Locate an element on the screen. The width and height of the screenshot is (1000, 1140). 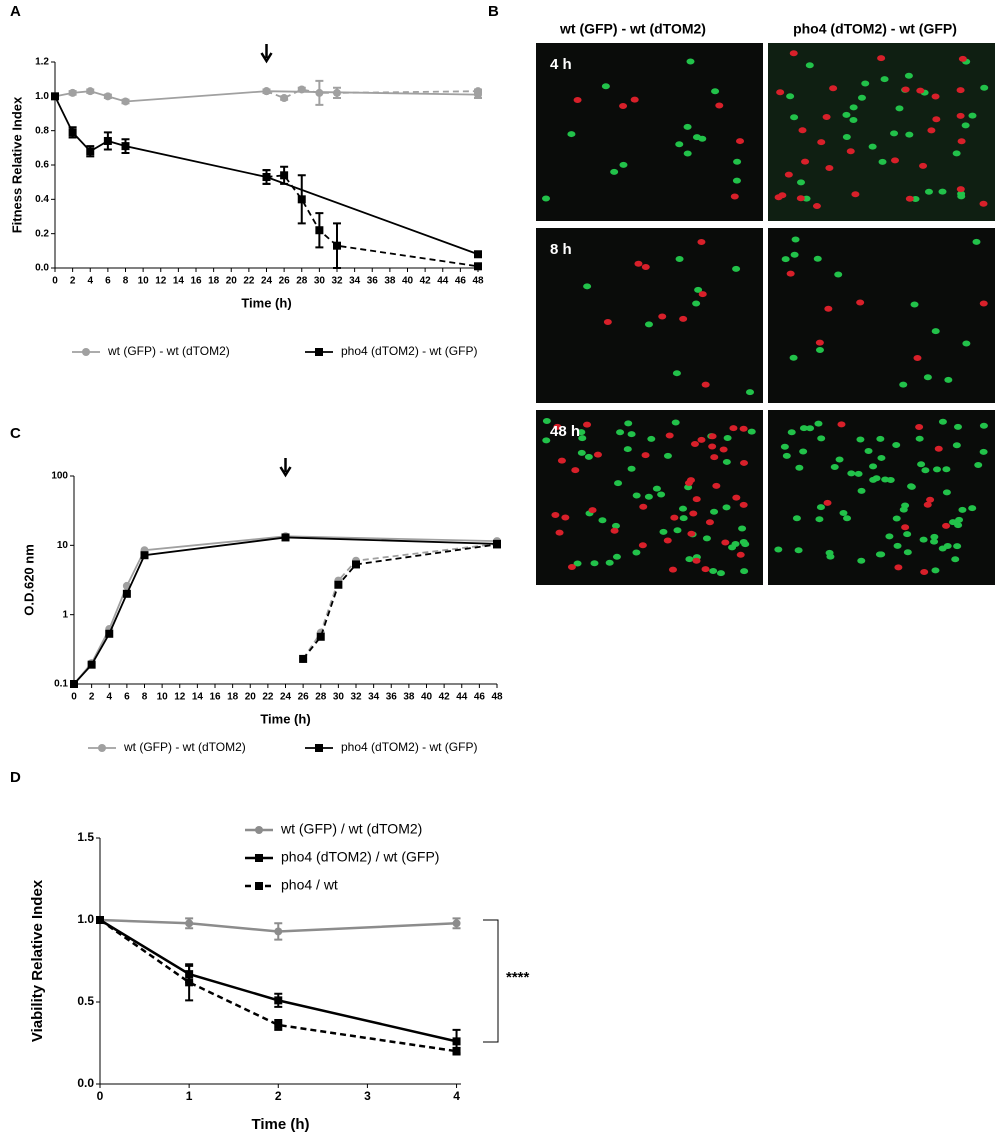
x-tick-label: 38 is located at coordinates (390, 281).